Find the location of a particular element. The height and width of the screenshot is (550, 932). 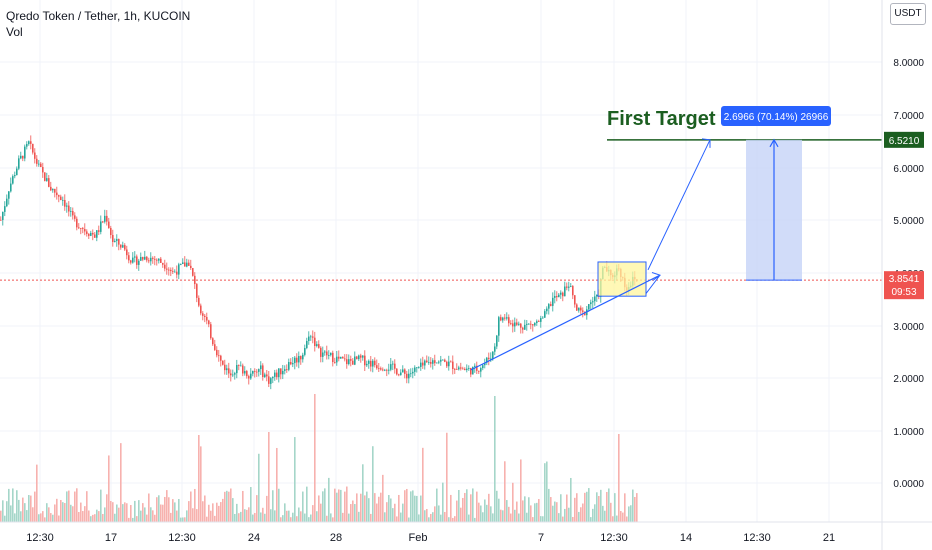

symbol-title: Qredo Token / Tether, 1h, KUCOIN is located at coordinates (98, 16).